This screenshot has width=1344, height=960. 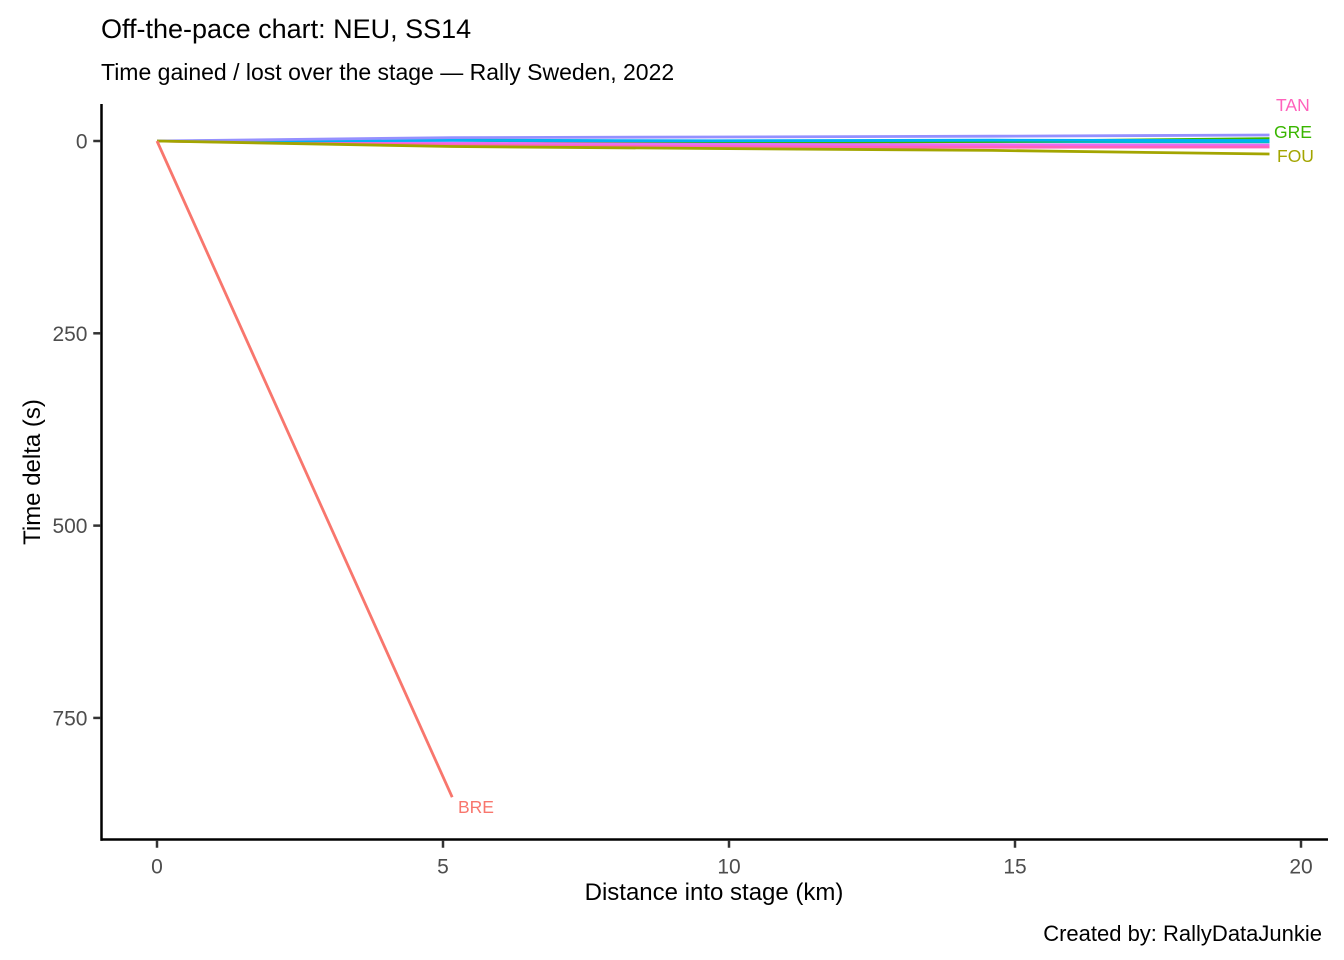 I want to click on x-tick-label: 10, so click(x=728, y=867).